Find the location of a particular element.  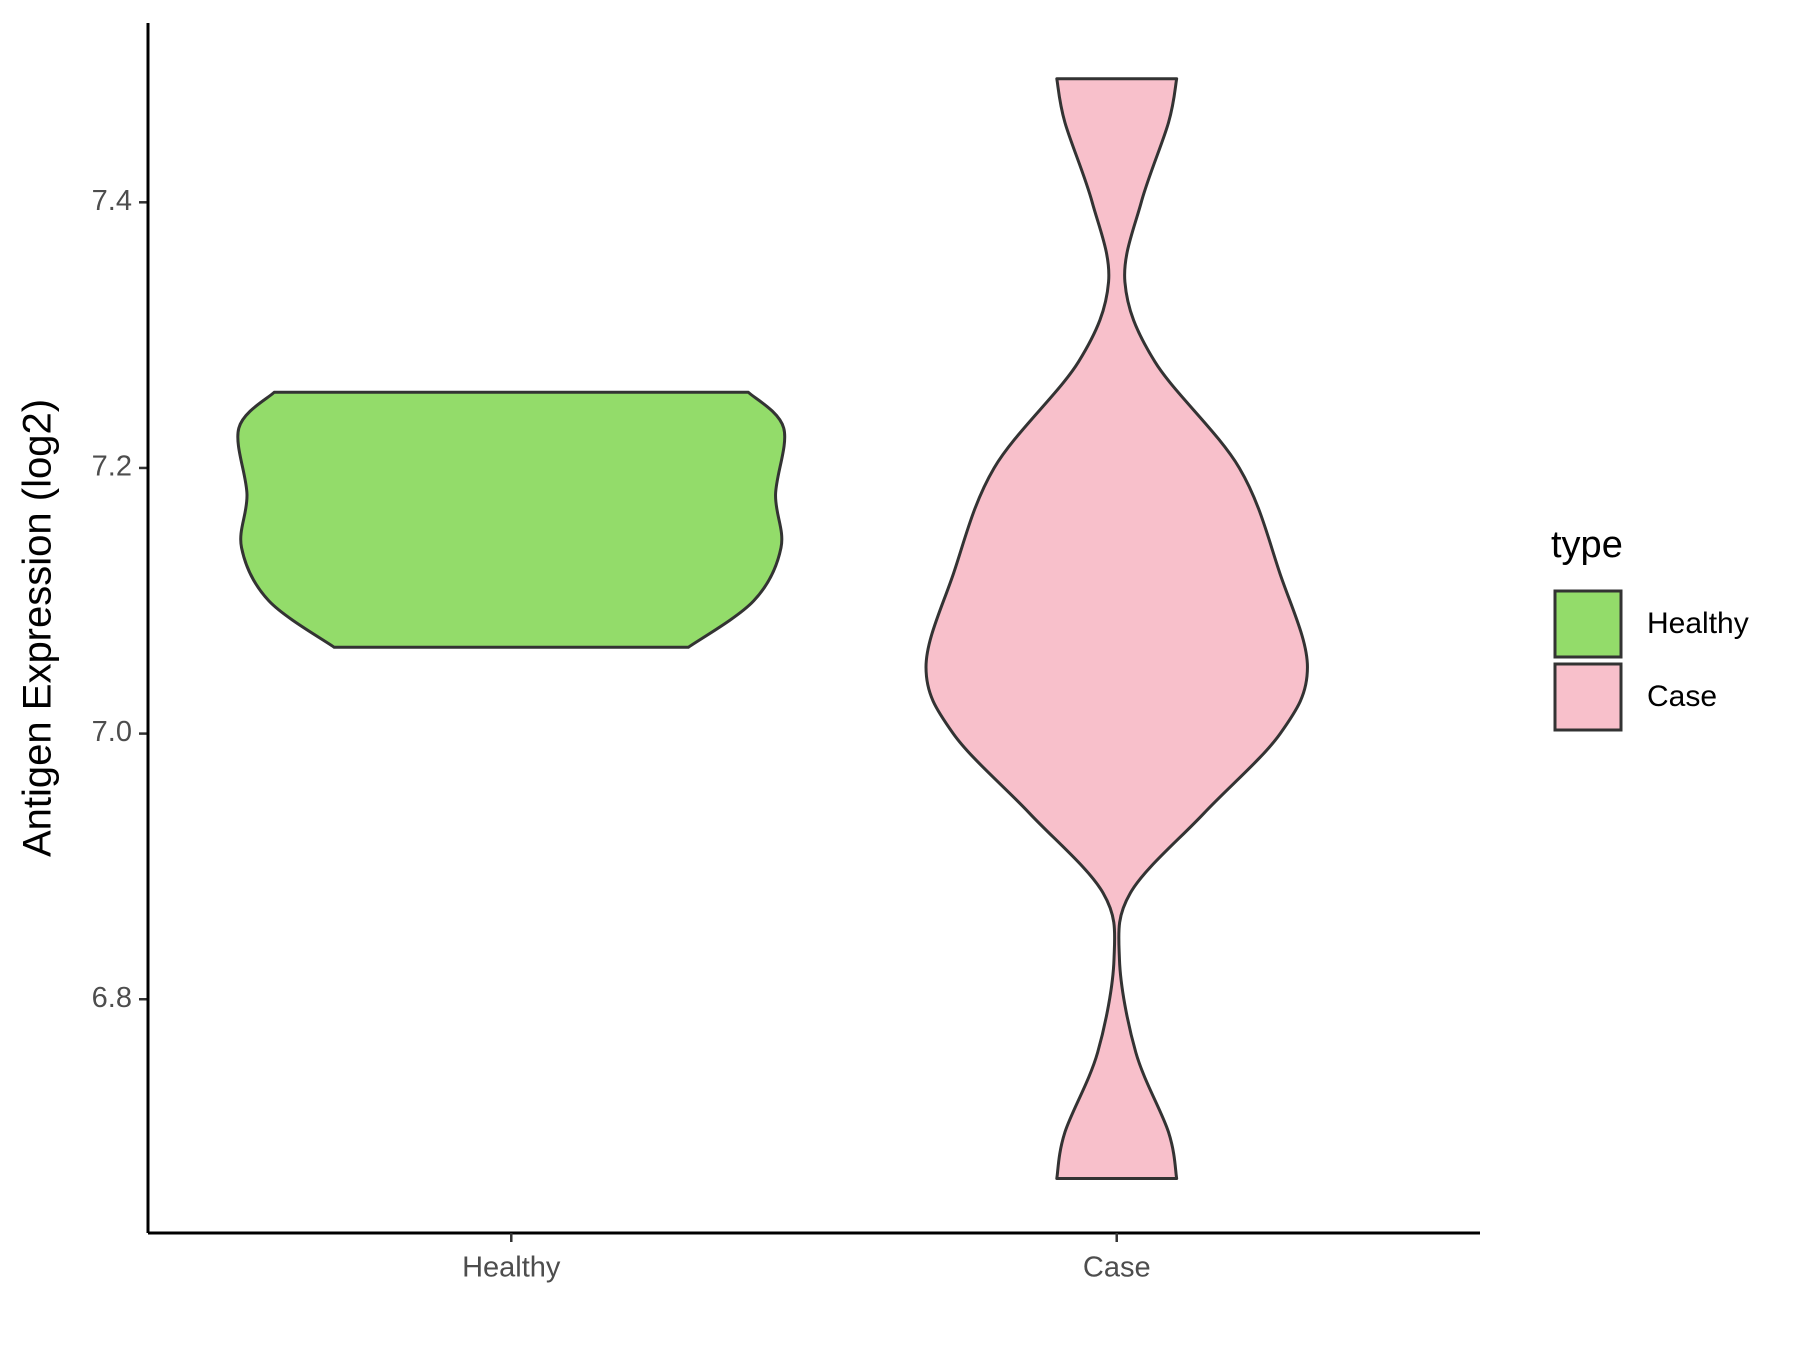

y-tick-label: 7.4 is located at coordinates (112, 201).